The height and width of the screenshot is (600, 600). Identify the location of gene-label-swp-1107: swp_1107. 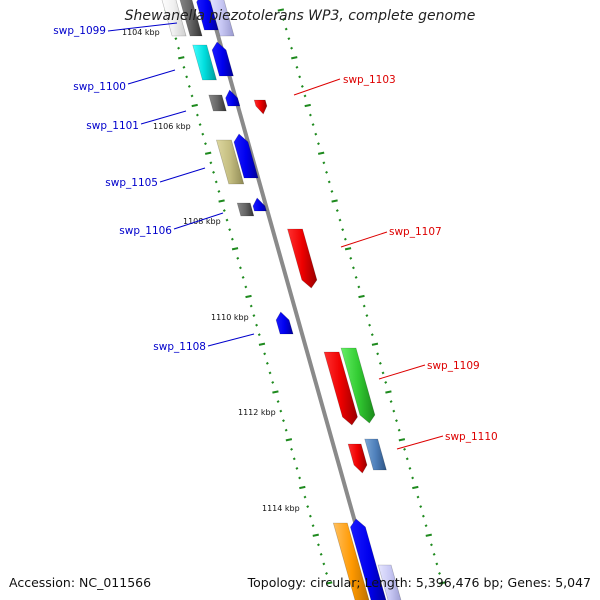
(415, 232).